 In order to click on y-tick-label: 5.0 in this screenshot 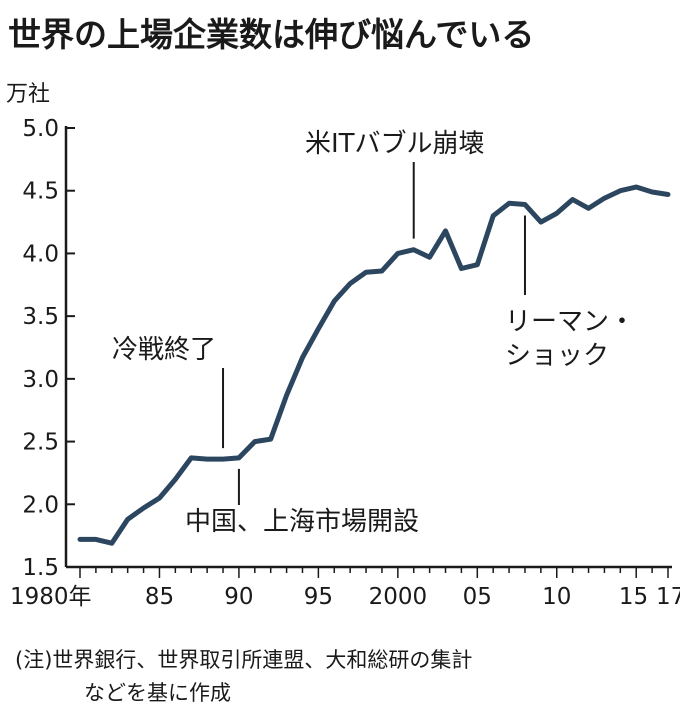, I will do `click(40, 129)`.